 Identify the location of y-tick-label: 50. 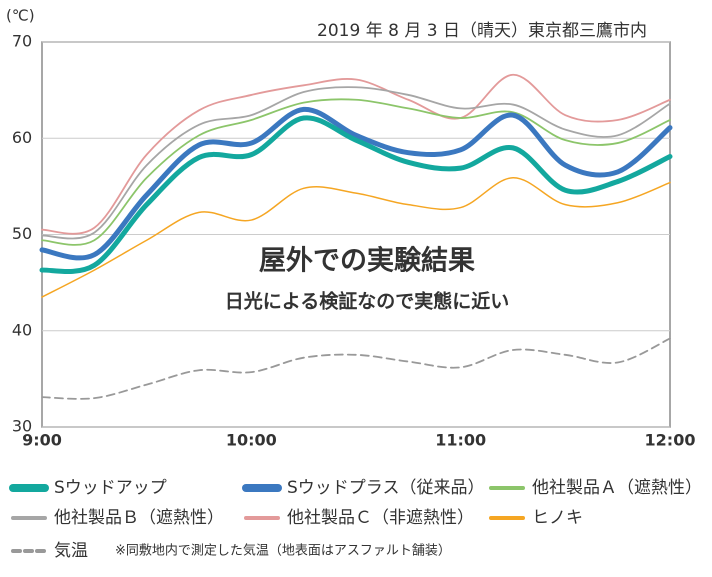
(22, 233).